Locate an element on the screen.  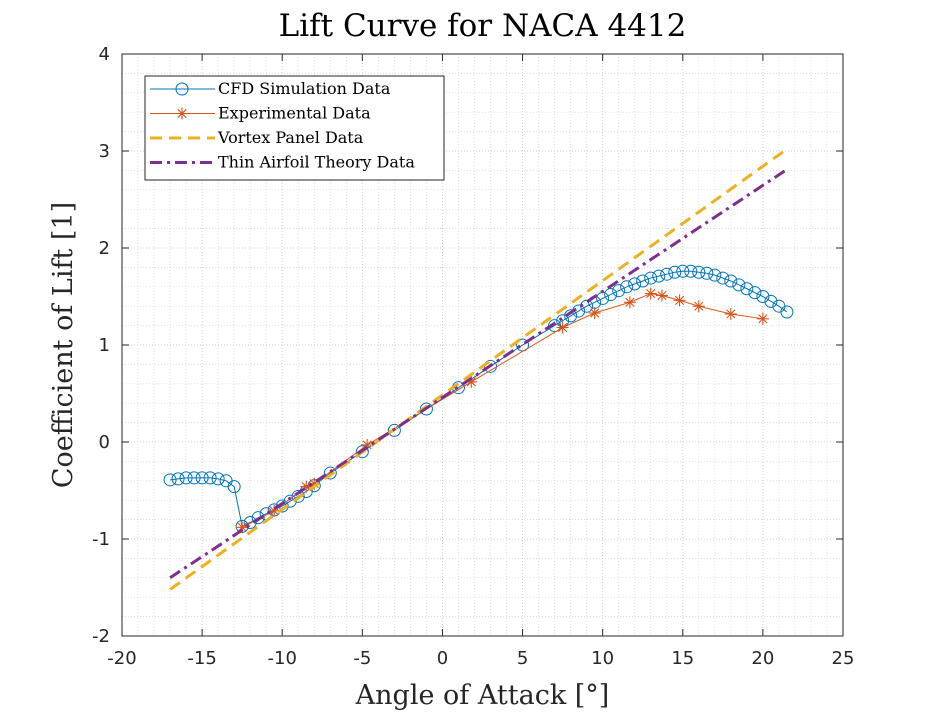
legend-entry-label: CFD Simulation Data is located at coordinates (304, 88).